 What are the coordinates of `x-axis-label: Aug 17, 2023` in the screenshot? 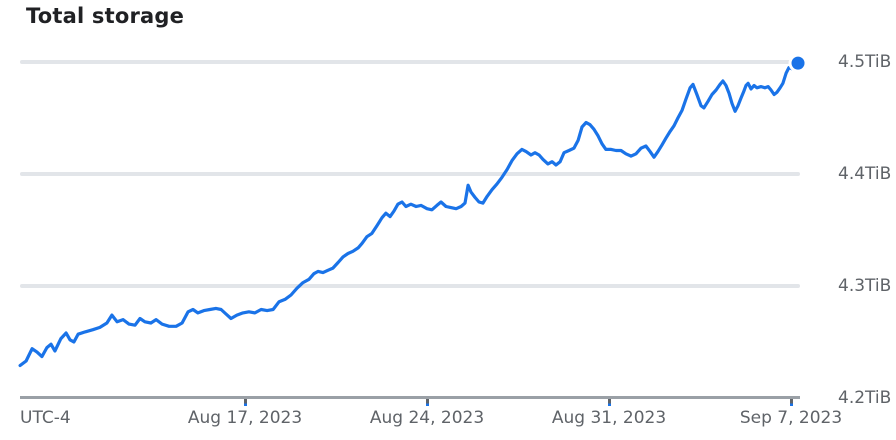 It's located at (245, 418).